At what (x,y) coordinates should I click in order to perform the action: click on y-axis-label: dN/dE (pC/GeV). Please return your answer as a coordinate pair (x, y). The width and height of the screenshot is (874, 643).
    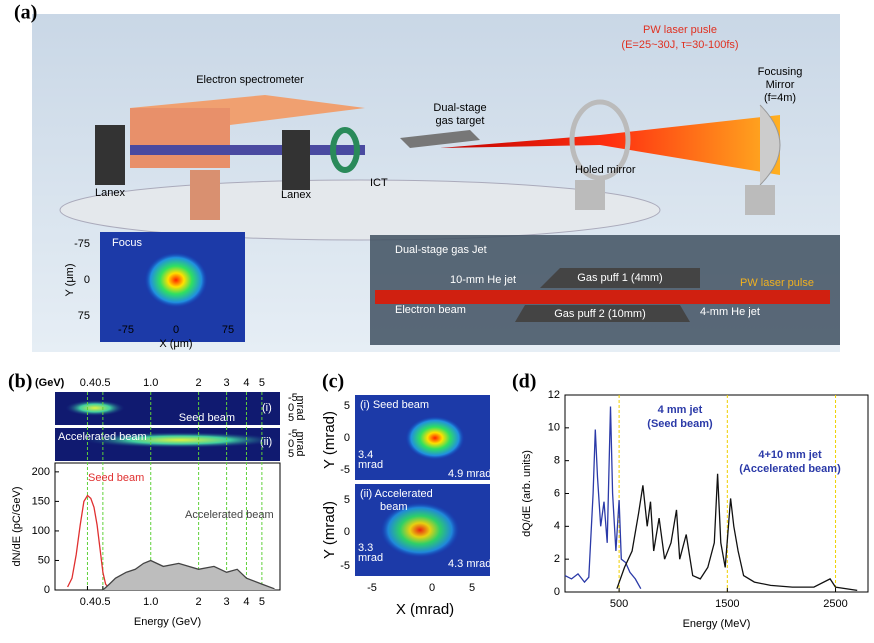
    Looking at the image, I should click on (17, 526).